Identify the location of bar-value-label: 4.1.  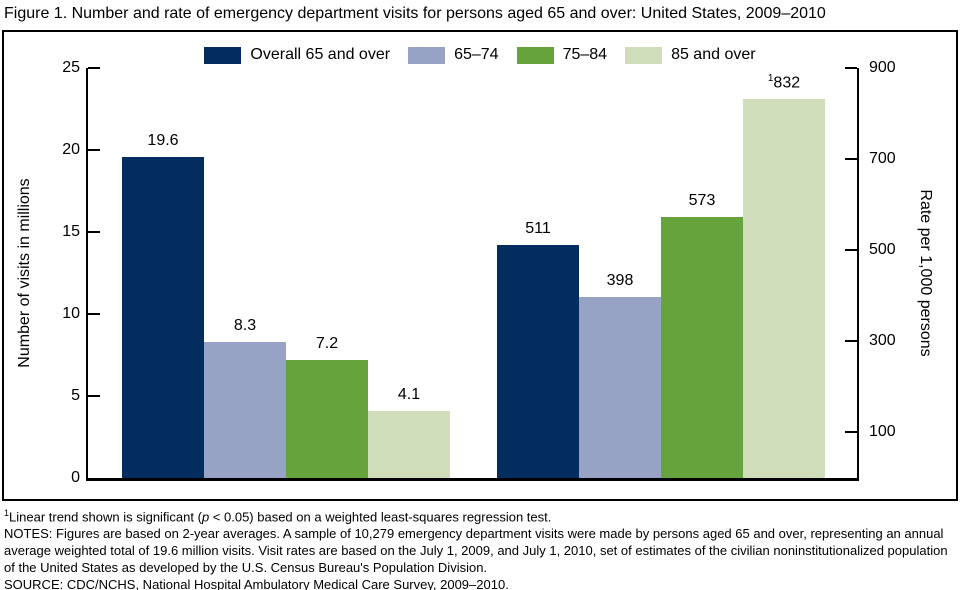
(409, 394).